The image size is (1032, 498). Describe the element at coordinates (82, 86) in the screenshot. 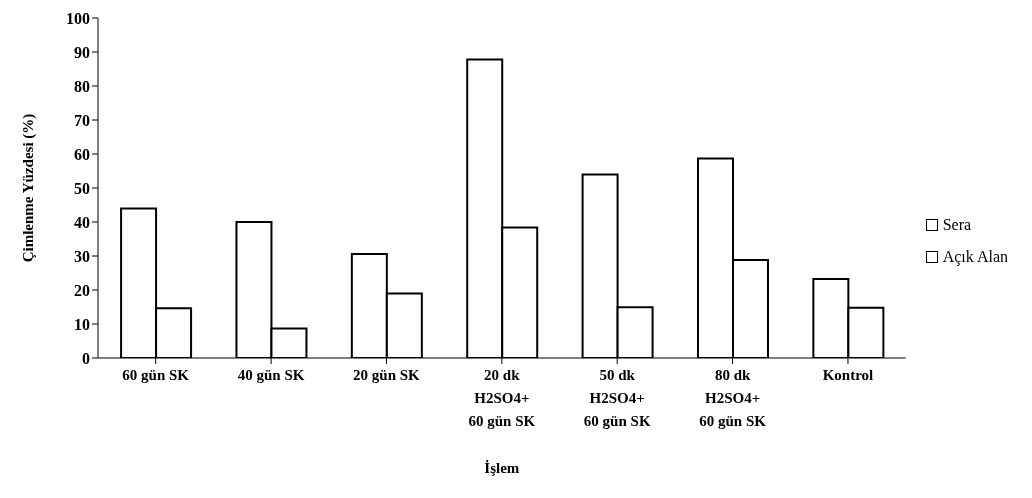

I see `y-tick-label: 80` at that location.